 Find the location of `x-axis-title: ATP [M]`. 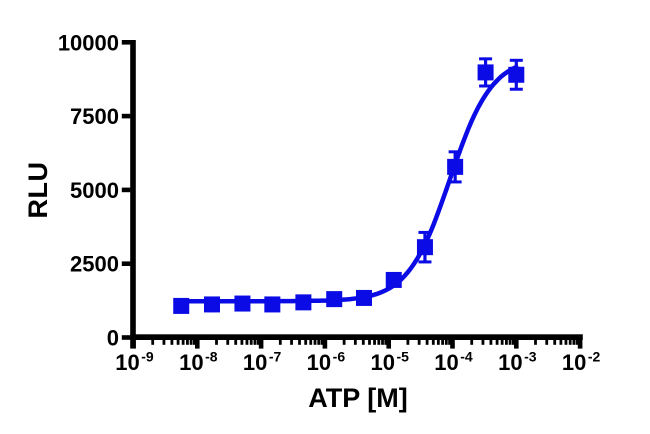

x-axis-title: ATP [M] is located at coordinates (358, 398).